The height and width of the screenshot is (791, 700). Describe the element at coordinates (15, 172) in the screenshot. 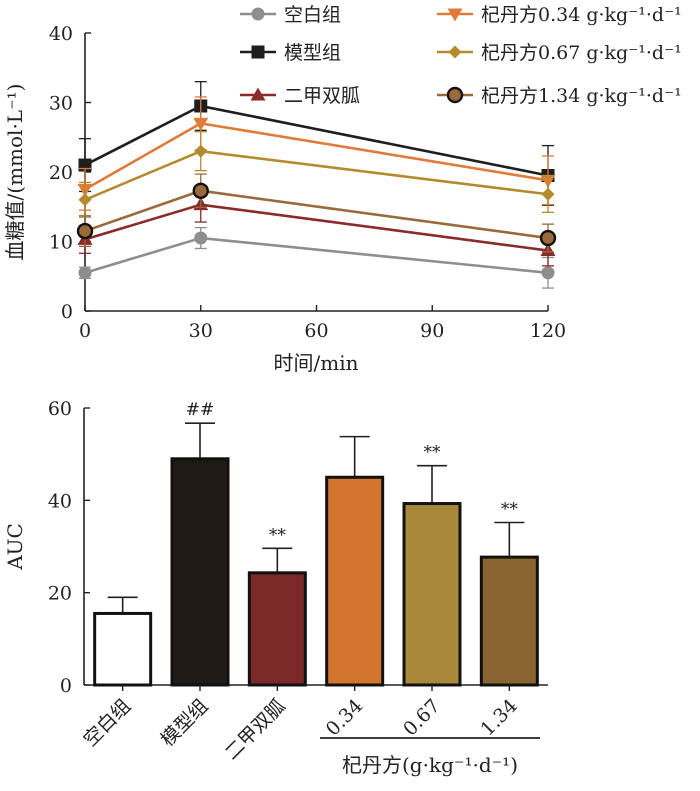

I see `y-axis-title: 血糖值/(mmol·L⁻¹)` at that location.